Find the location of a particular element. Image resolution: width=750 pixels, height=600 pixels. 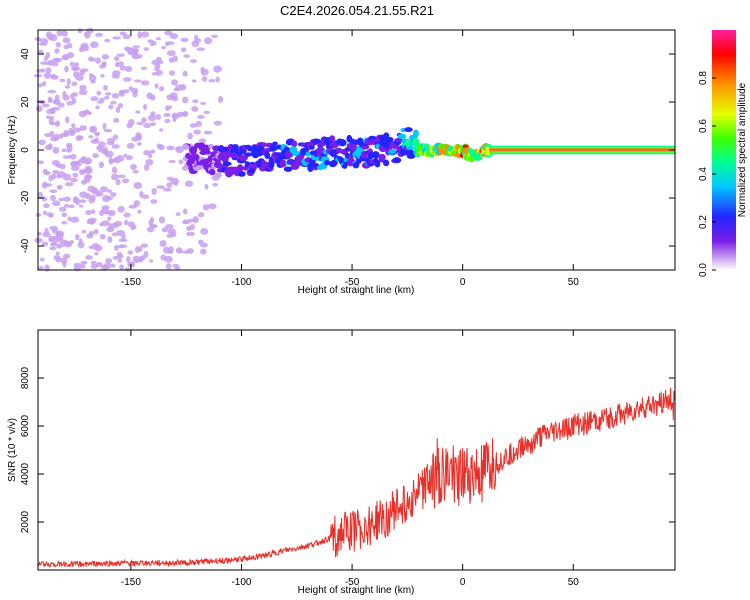

x-tick-label: 0 is located at coordinates (463, 282).